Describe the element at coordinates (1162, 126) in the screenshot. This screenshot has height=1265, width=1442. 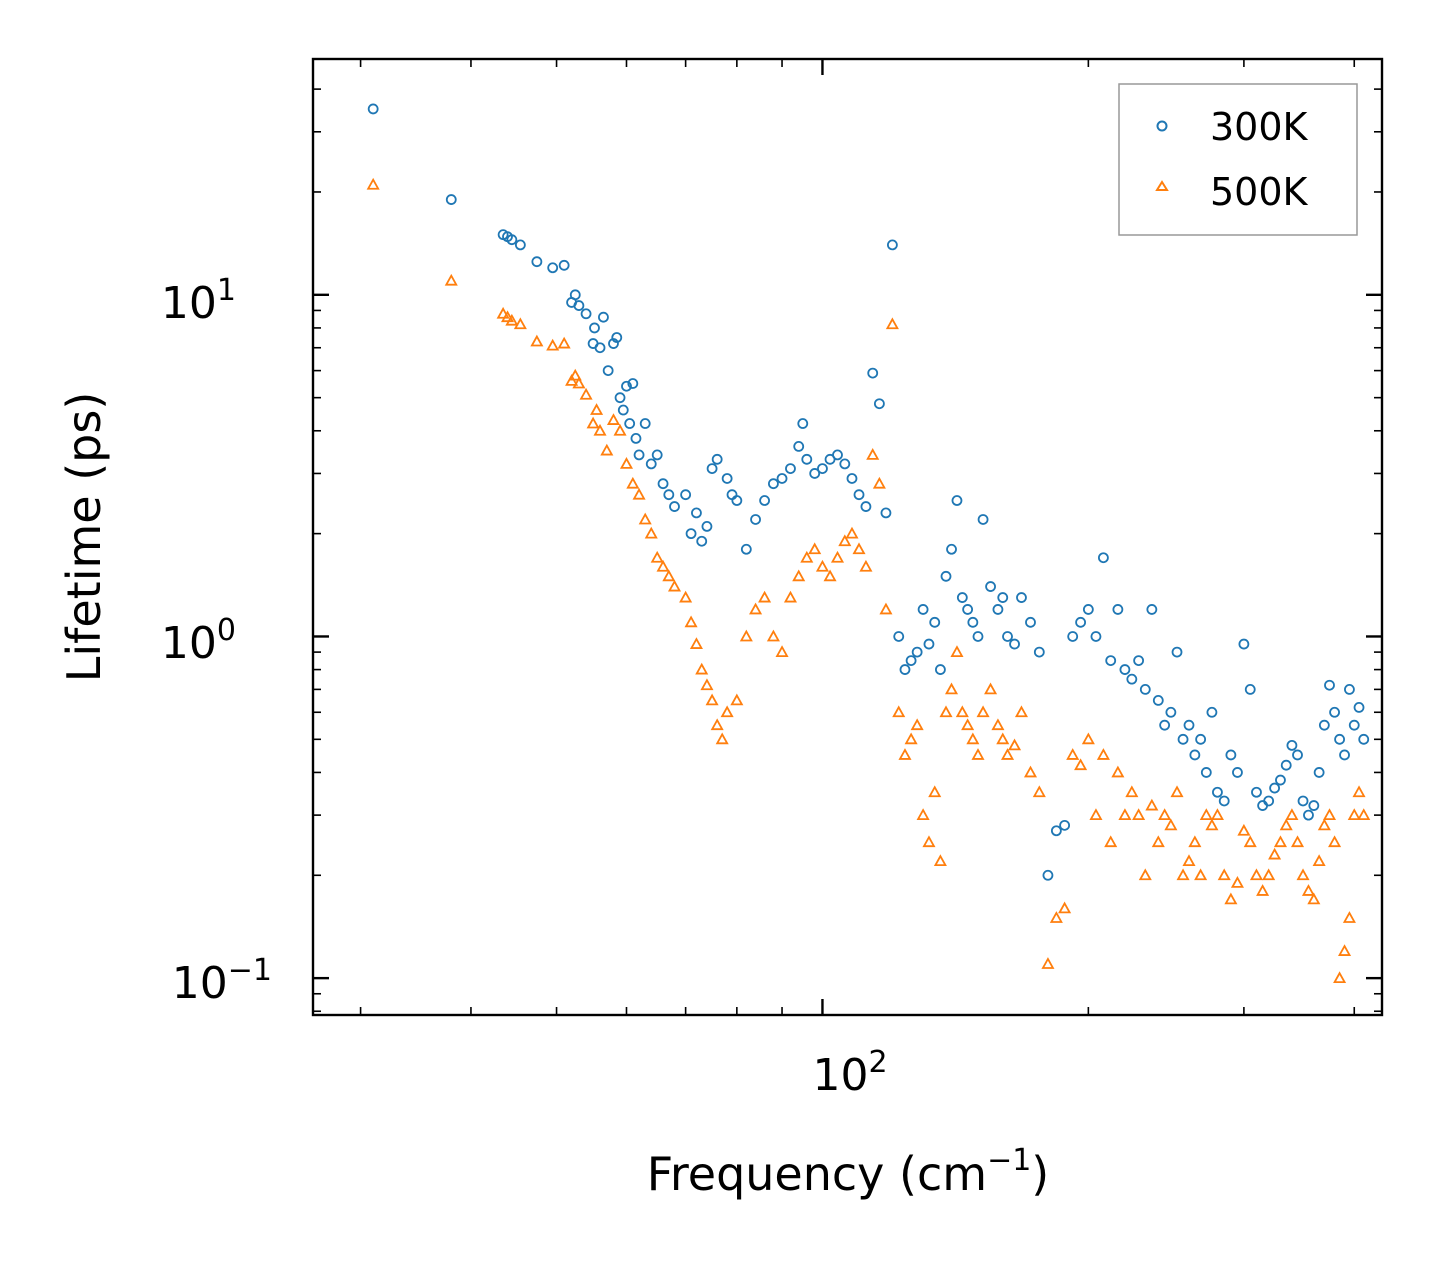
I see `legend-marker-300k` at that location.